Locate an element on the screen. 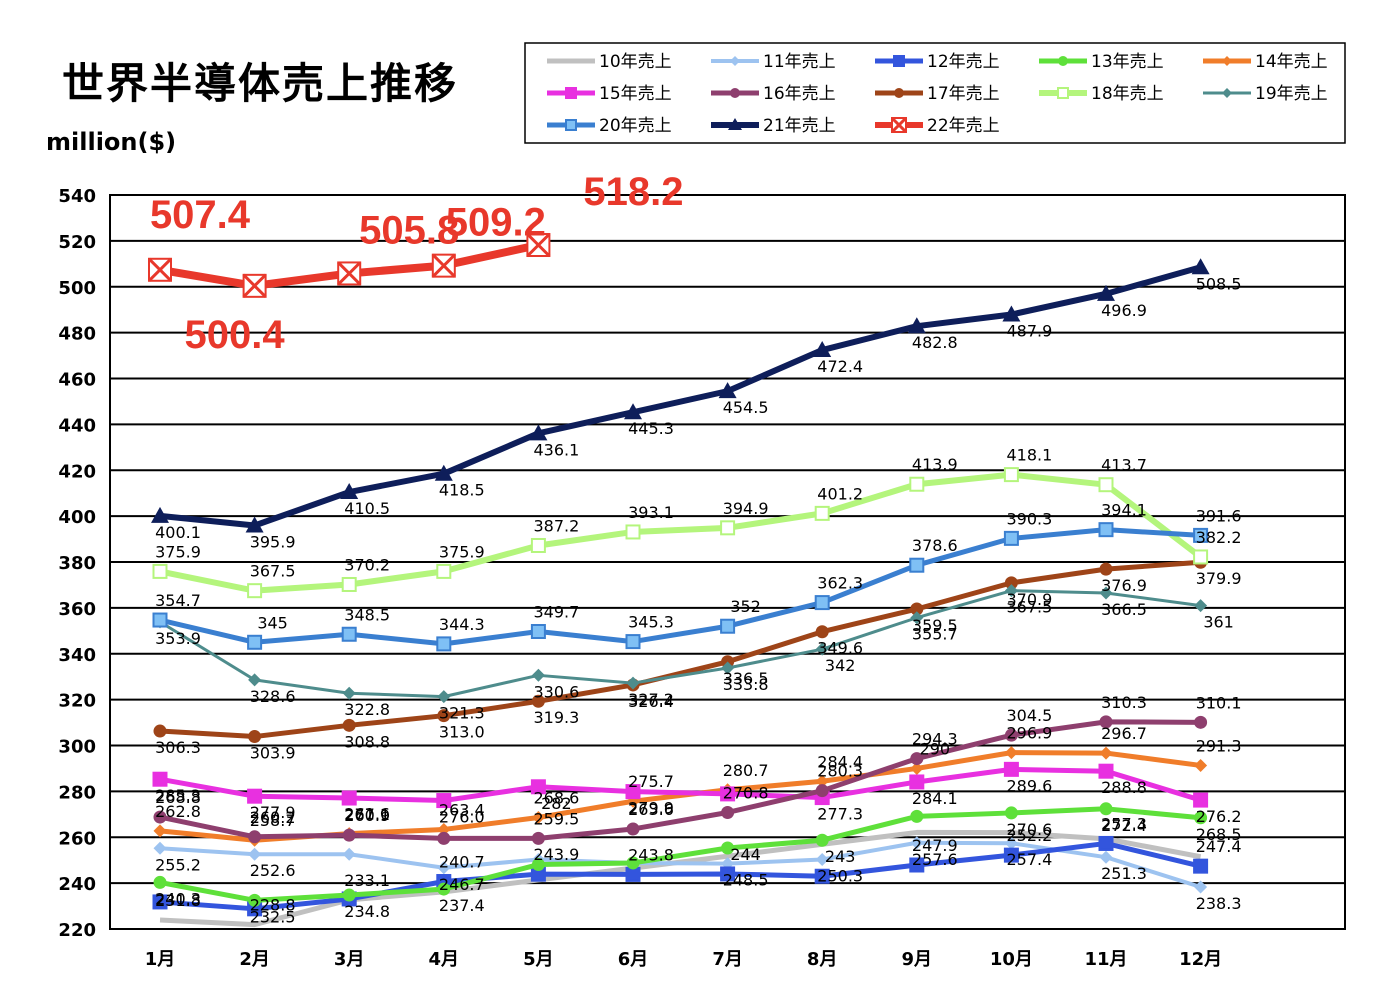  legend-label: 14年売上 is located at coordinates (1291, 62).